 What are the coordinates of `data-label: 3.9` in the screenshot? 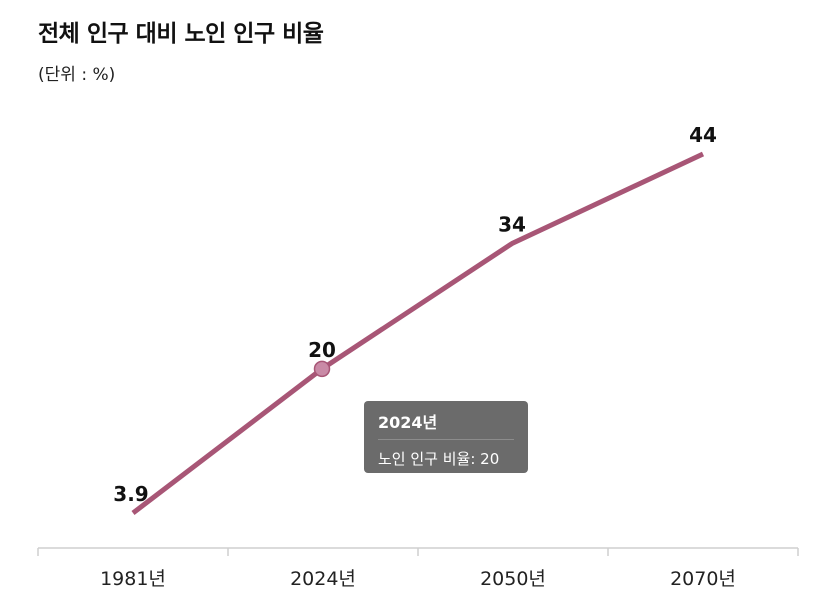 It's located at (130, 494).